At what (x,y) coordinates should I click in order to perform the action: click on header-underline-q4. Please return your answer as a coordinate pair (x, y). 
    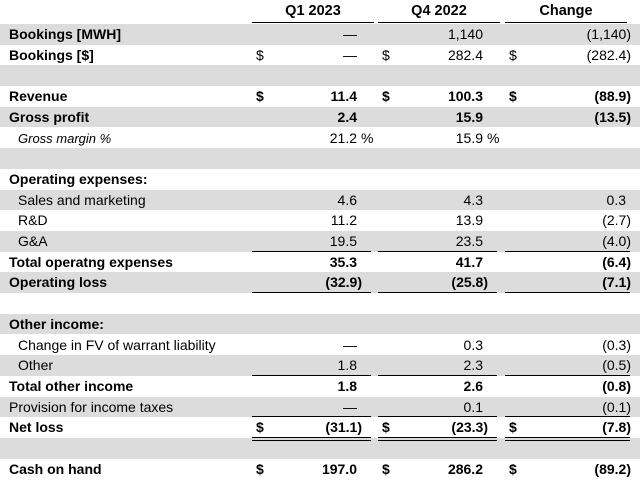
    Looking at the image, I should click on (439, 22).